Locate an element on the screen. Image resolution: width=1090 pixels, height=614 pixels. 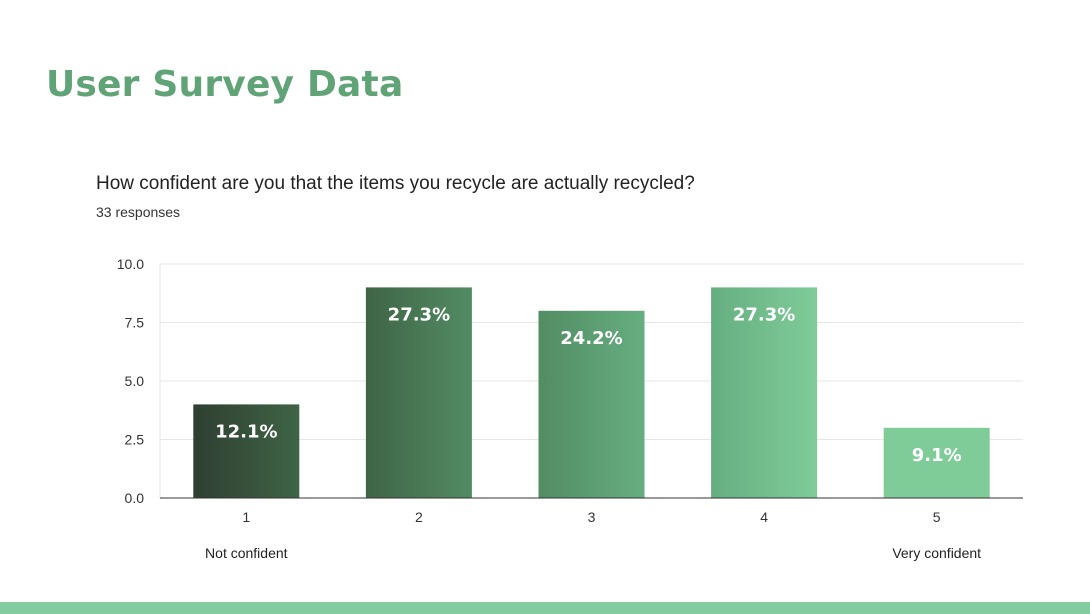
y-tick-label: 10.0 is located at coordinates (130, 264).